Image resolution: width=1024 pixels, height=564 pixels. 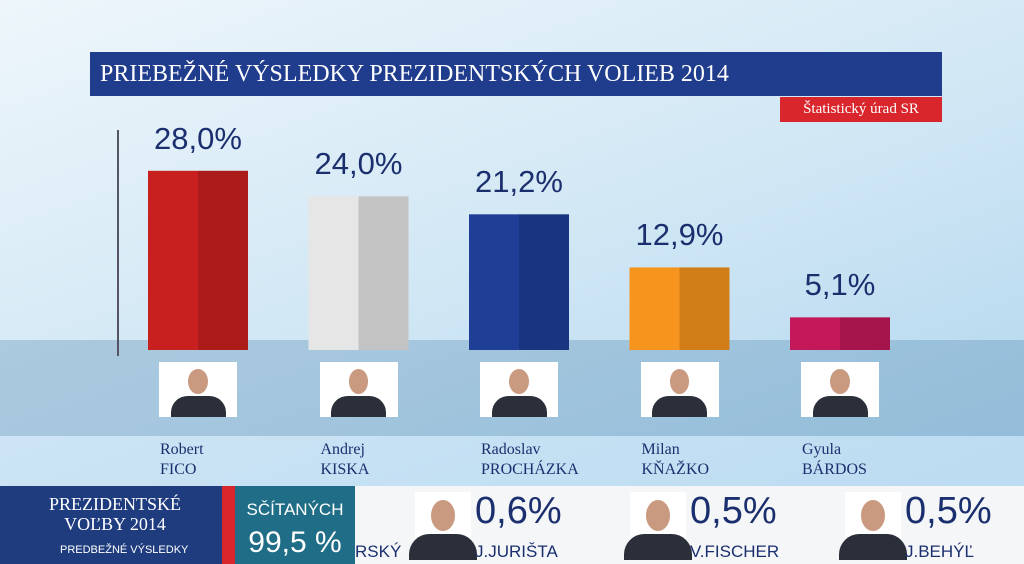 I want to click on axis-line, so click(x=118, y=243).